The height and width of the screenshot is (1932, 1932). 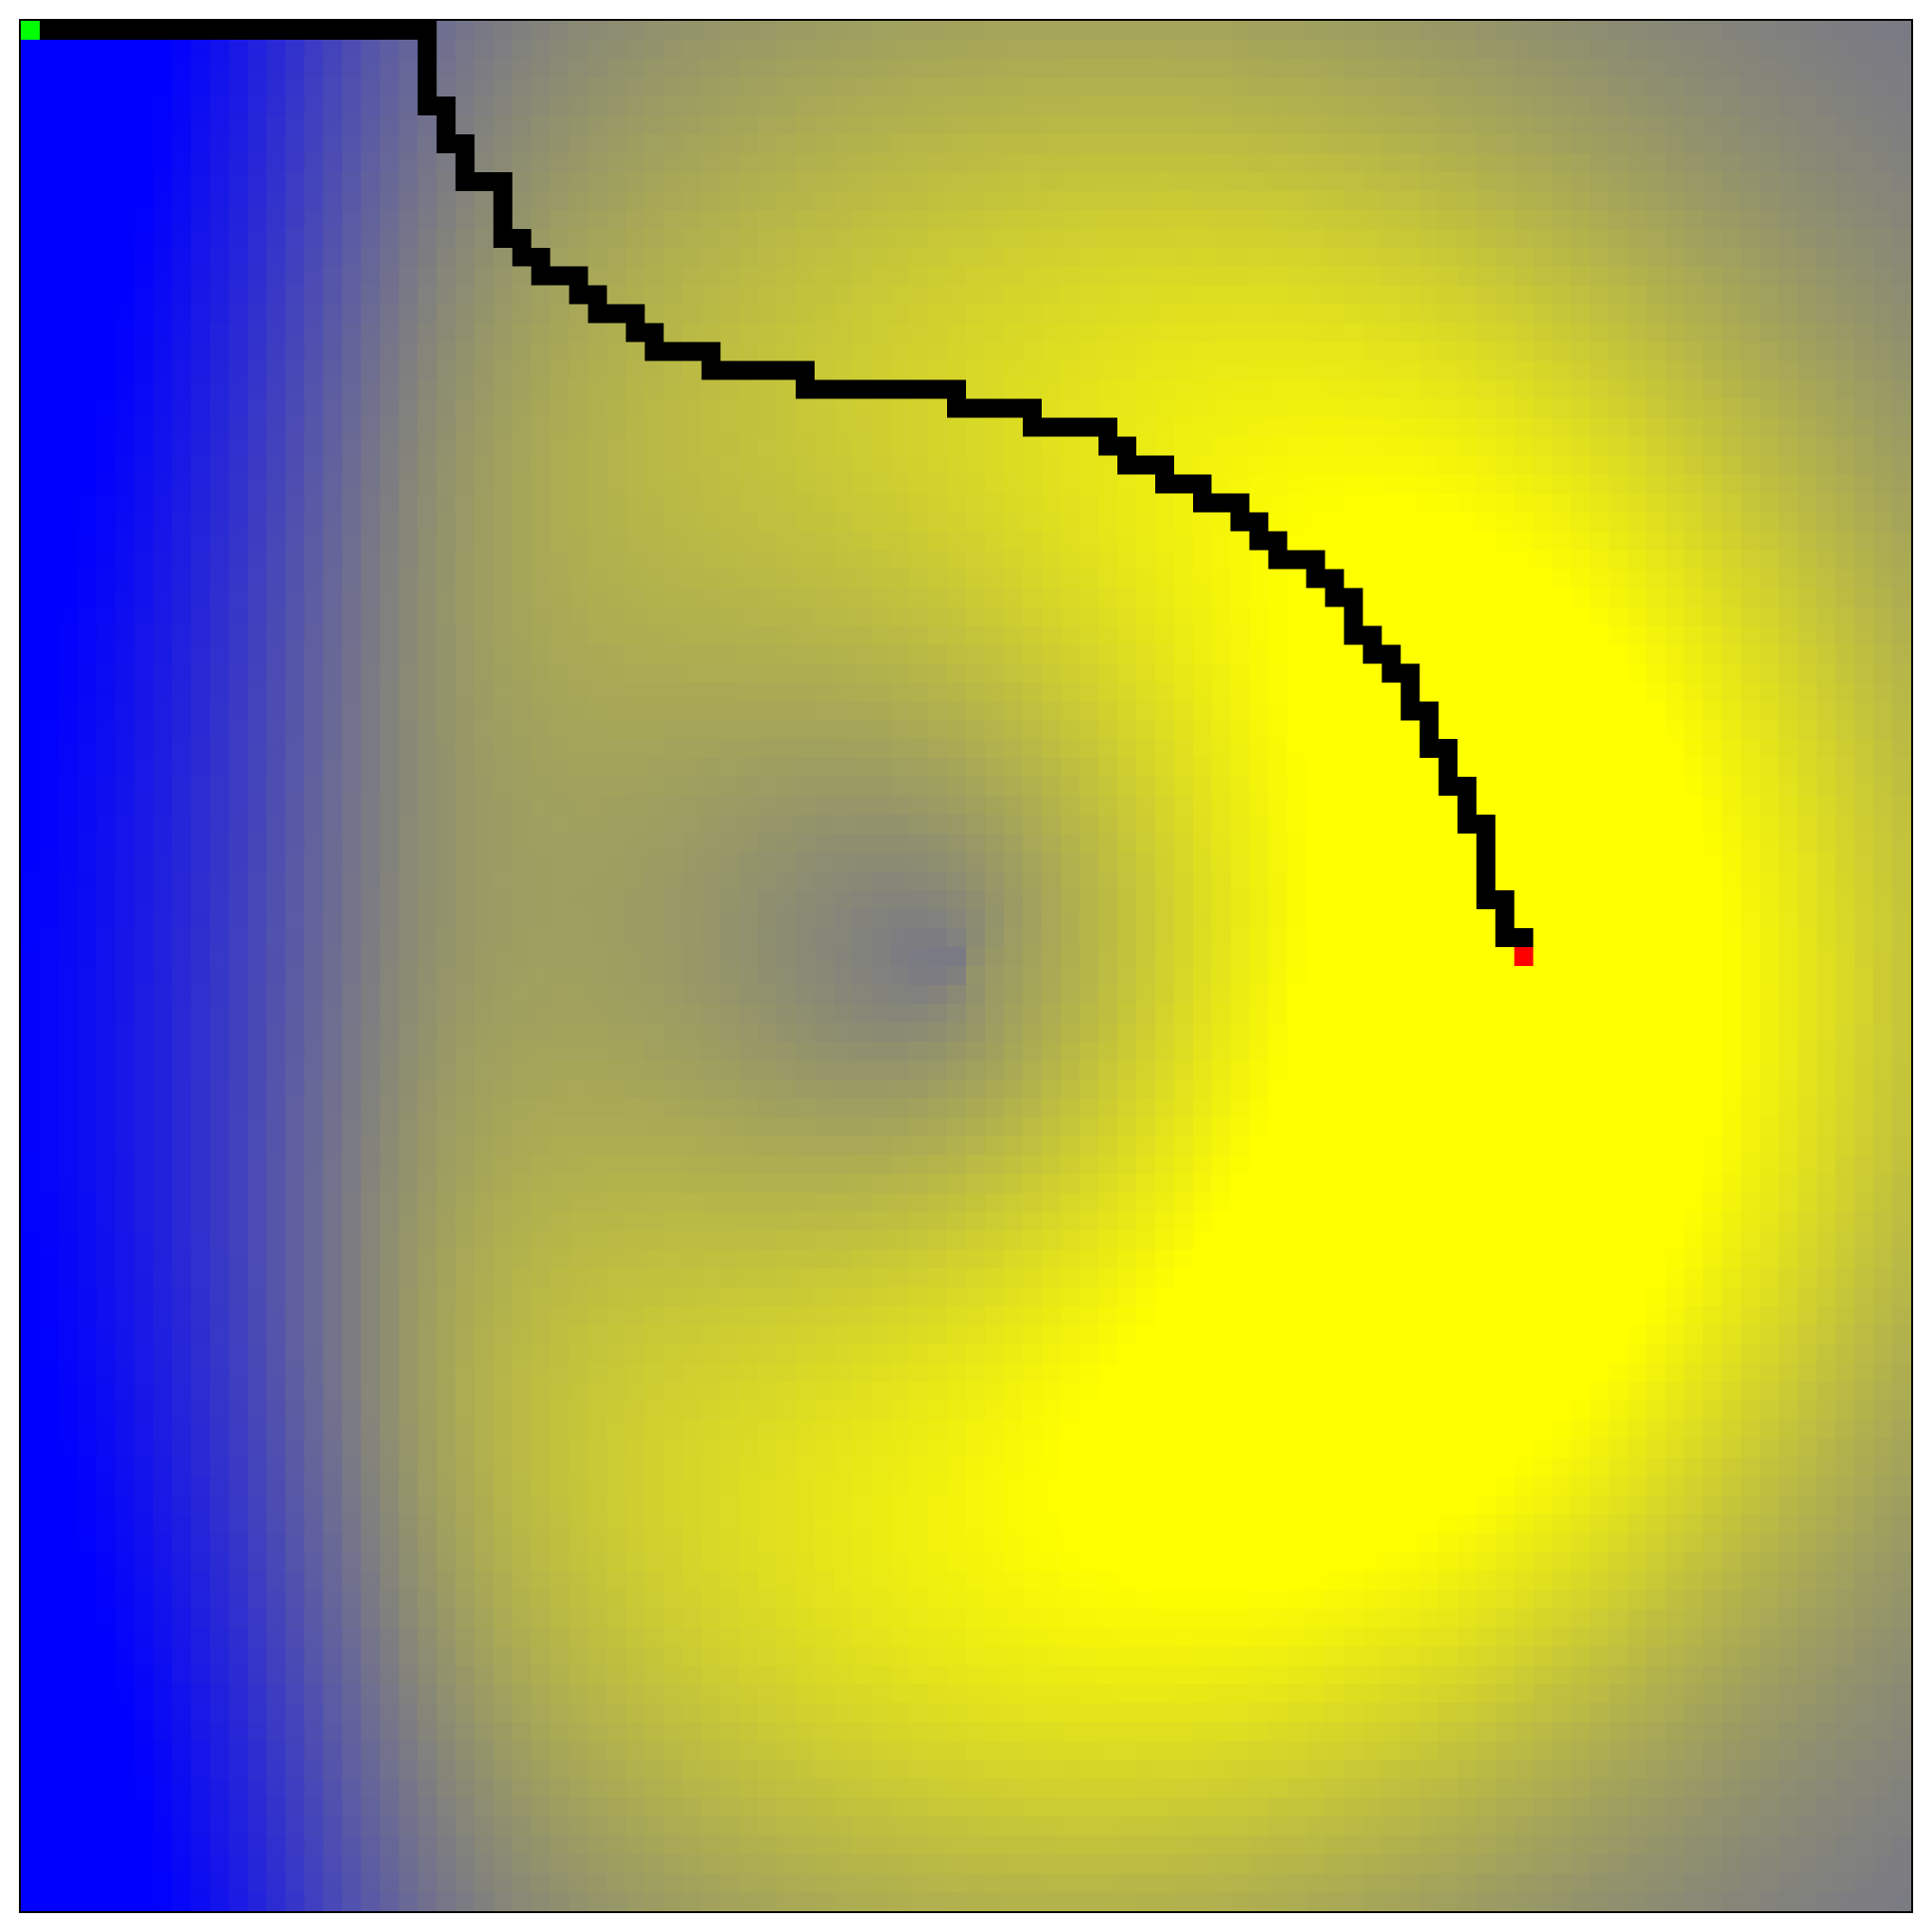 I want to click on start-marker, so click(x=30, y=30).